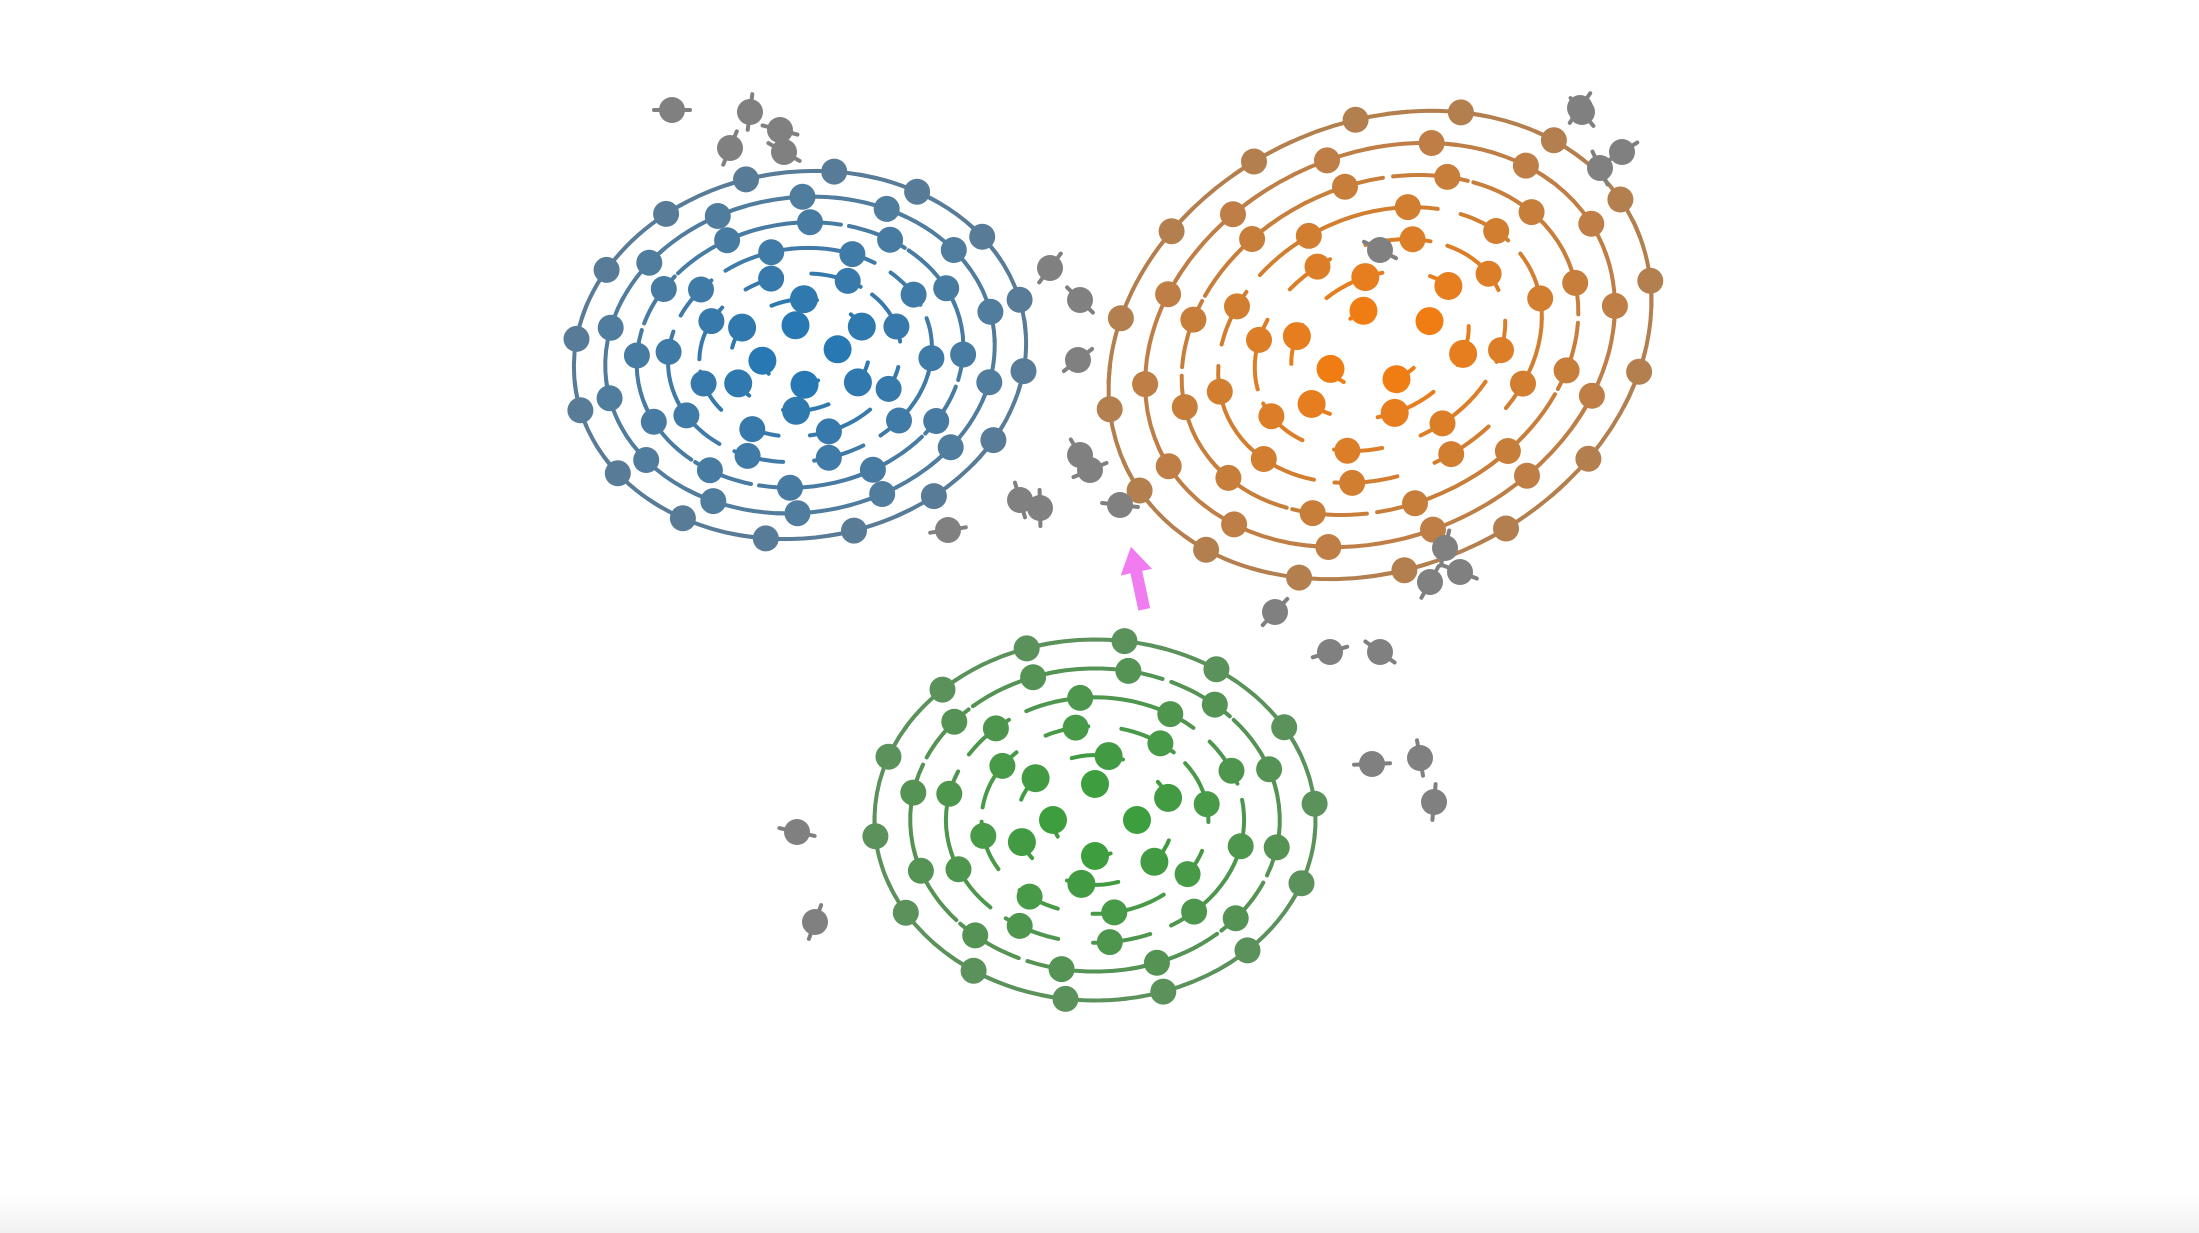 Image resolution: width=2199 pixels, height=1233 pixels. I want to click on cluster-orange, so click(1380, 345).